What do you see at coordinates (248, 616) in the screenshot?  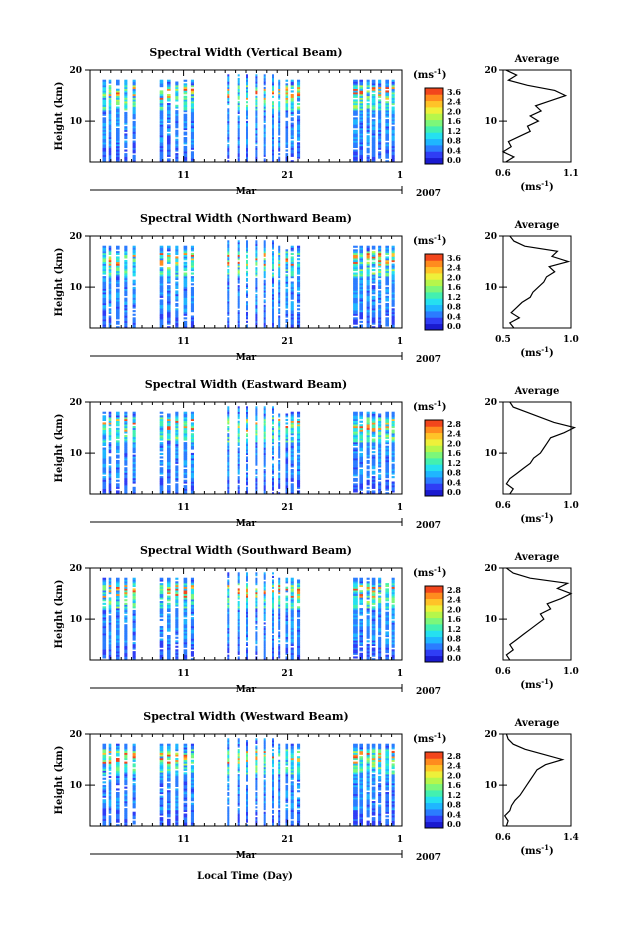 I see `heatmap` at bounding box center [248, 616].